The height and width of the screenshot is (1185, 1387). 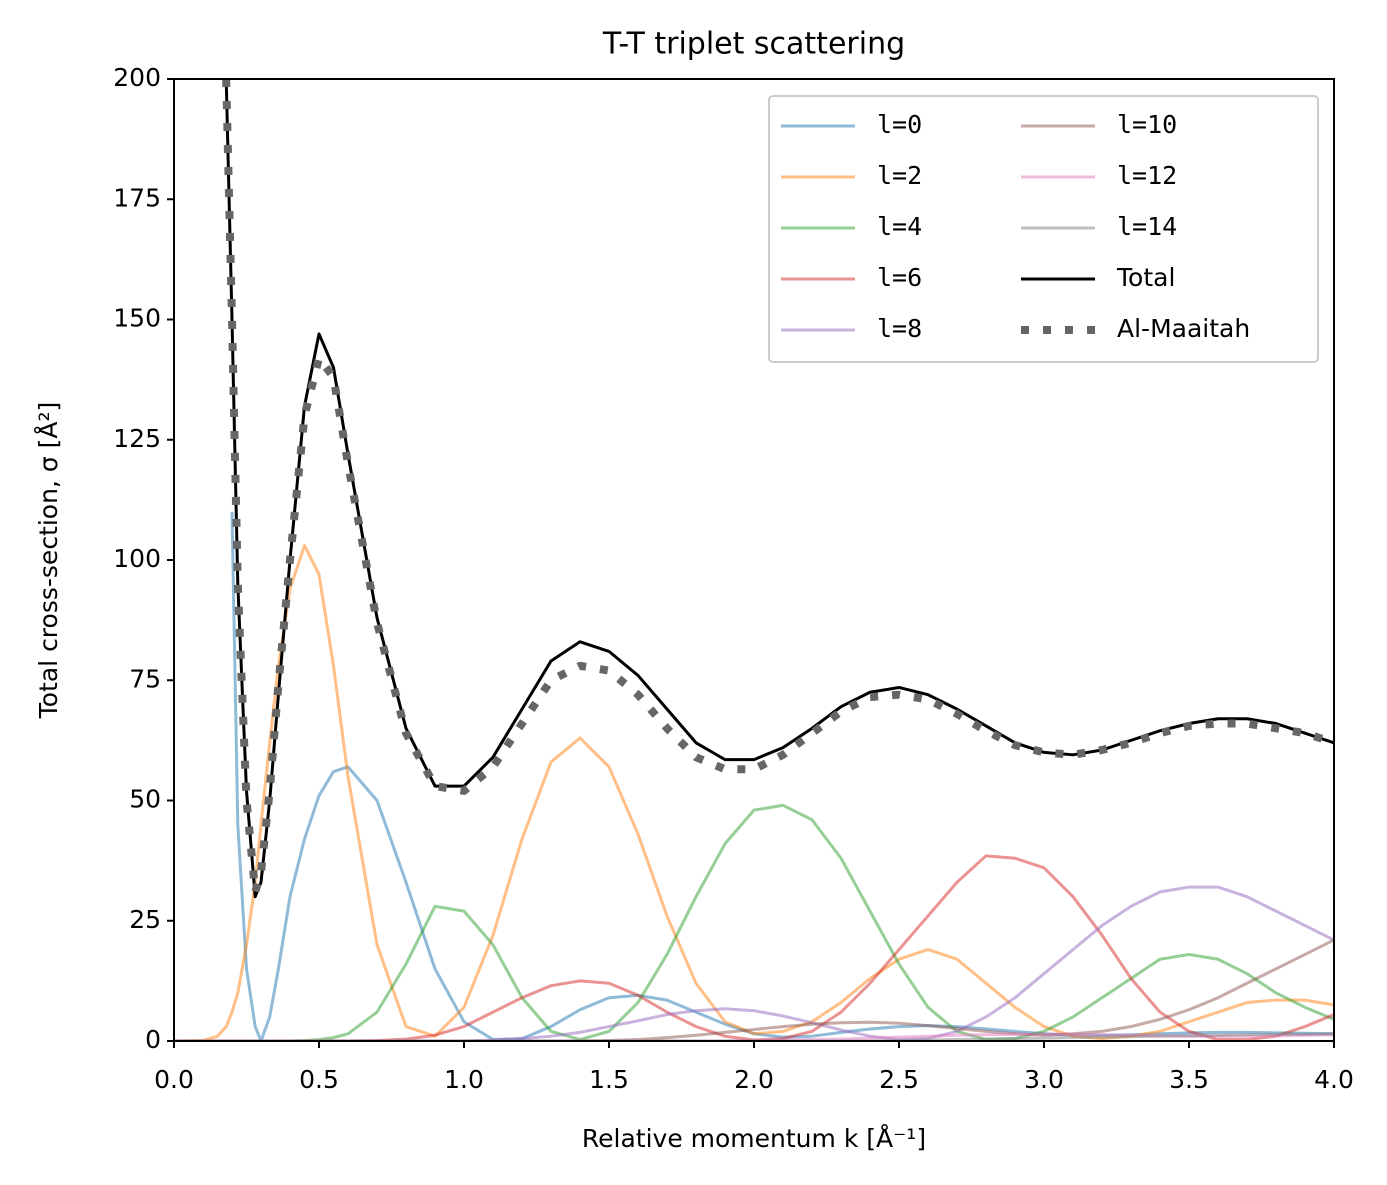 I want to click on y-tick-label: 25, so click(x=145, y=919).